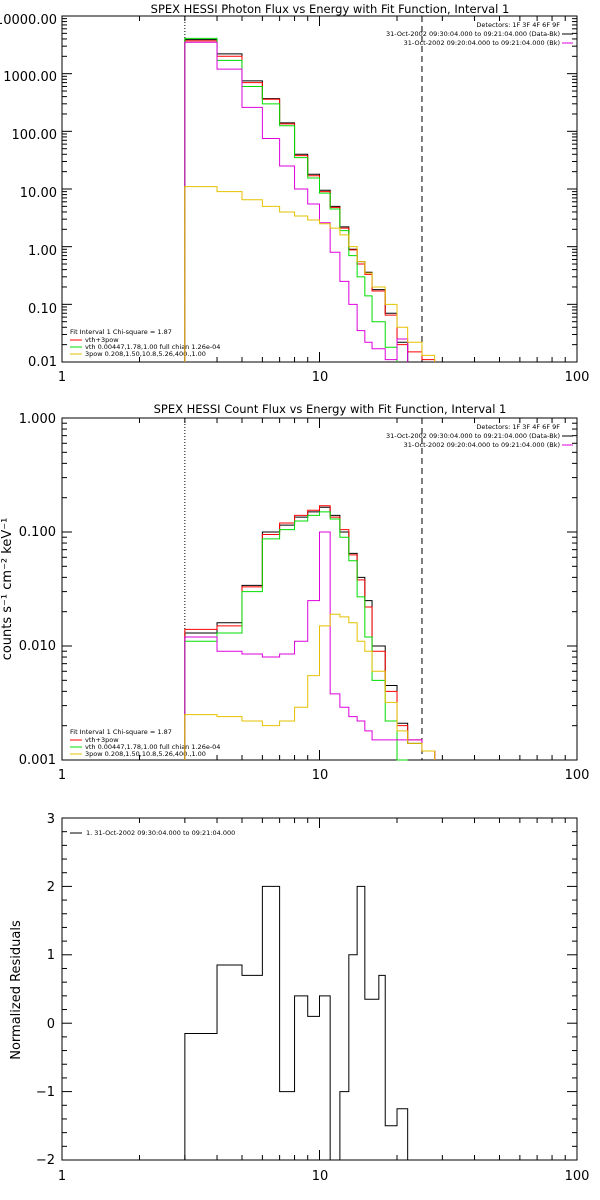  What do you see at coordinates (51, 955) in the screenshot?
I see `y-tick-label: 1` at bounding box center [51, 955].